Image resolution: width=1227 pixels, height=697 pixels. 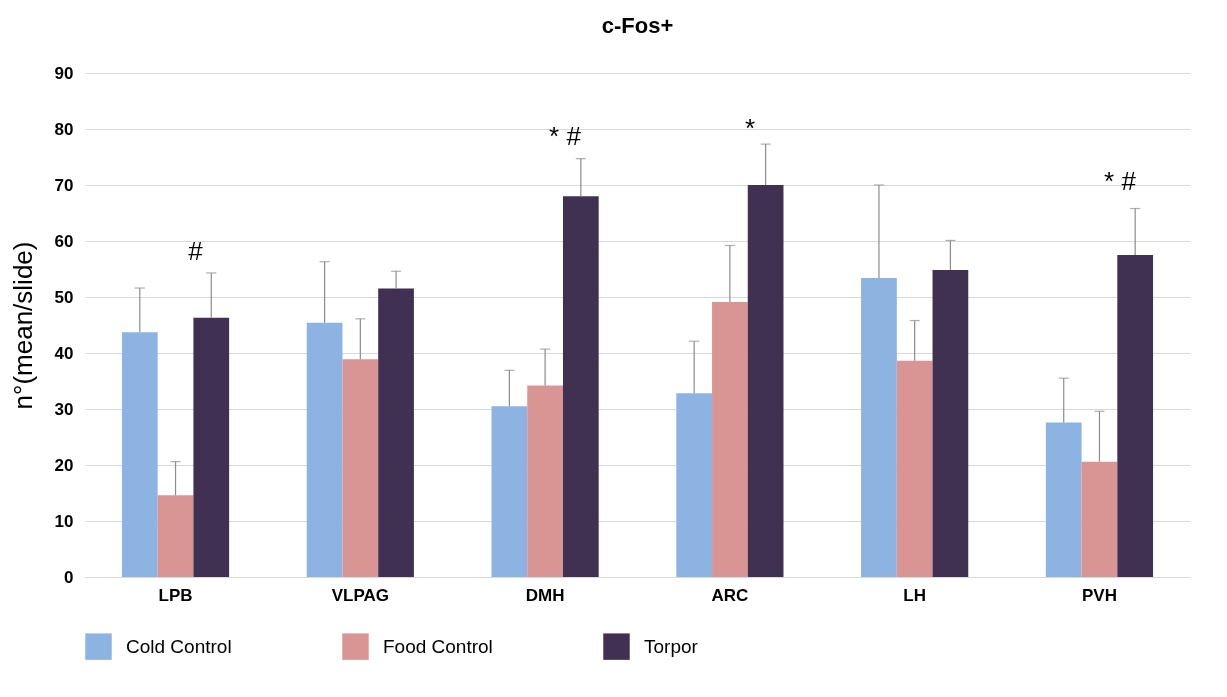 What do you see at coordinates (179, 646) in the screenshot?
I see `legend-label: Cold Control` at bounding box center [179, 646].